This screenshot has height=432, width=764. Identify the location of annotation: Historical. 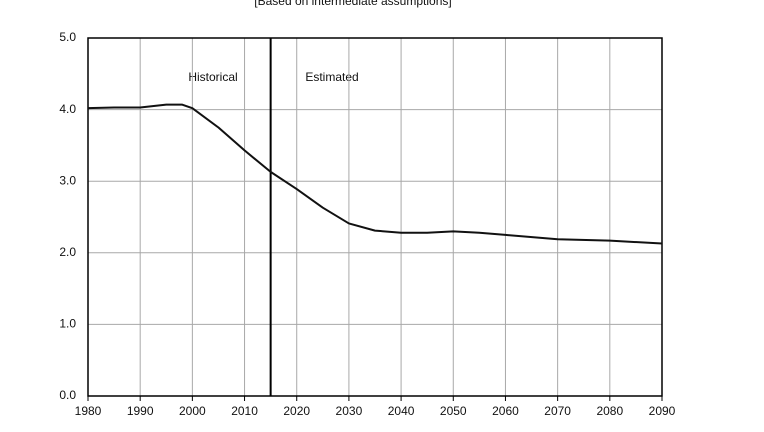
(212, 77).